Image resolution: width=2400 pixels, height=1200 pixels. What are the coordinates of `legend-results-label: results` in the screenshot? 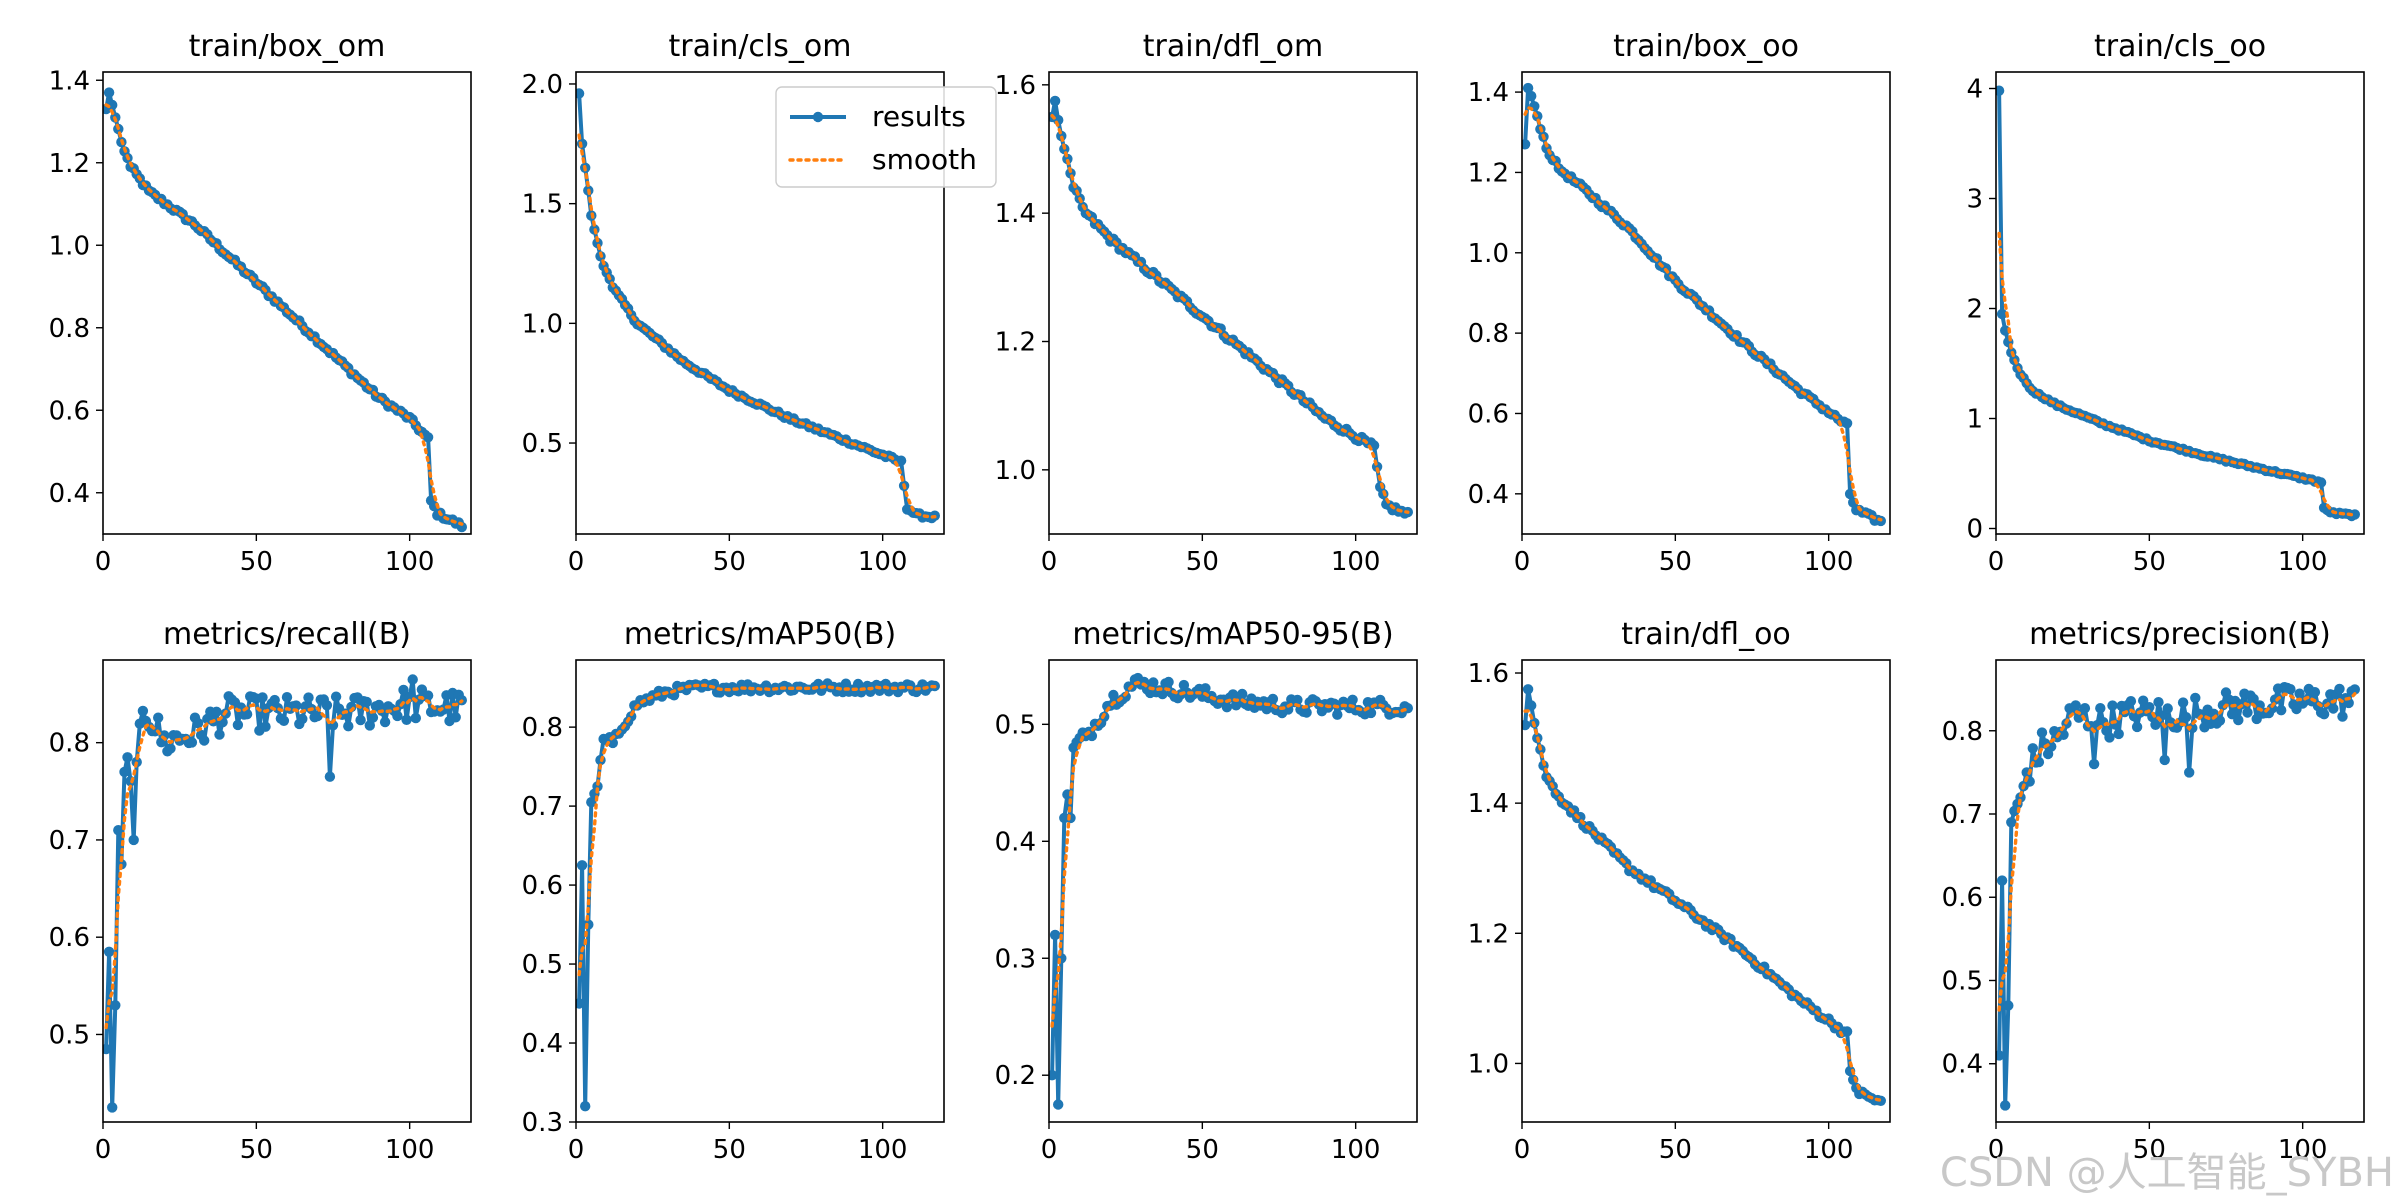 It's located at (919, 116).